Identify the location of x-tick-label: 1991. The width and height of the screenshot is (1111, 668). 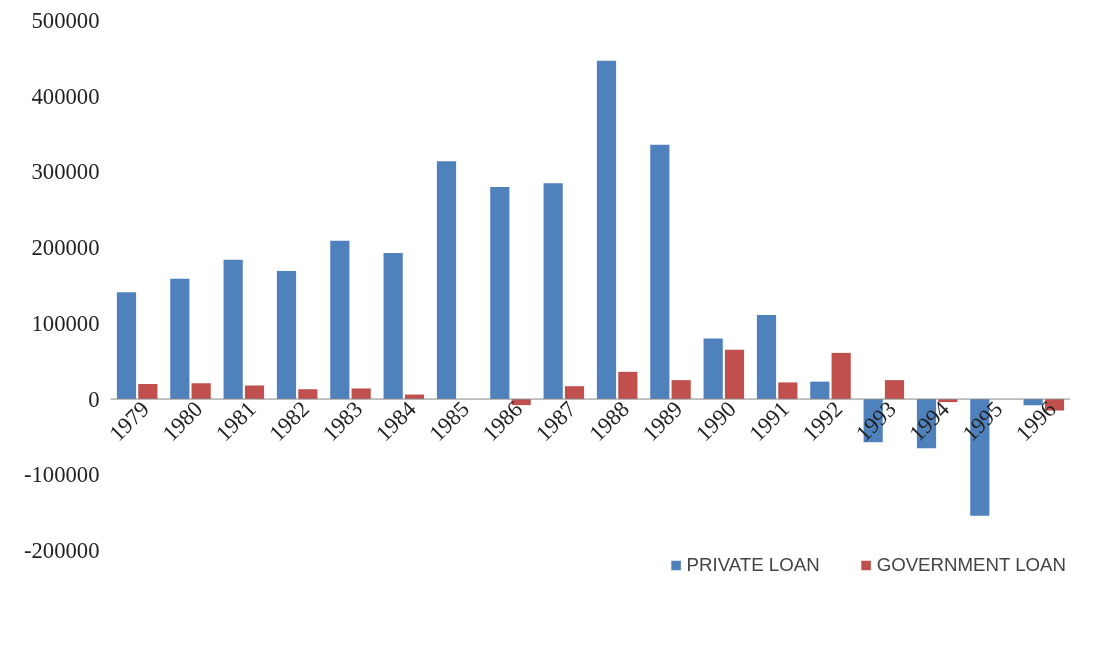
(769, 421).